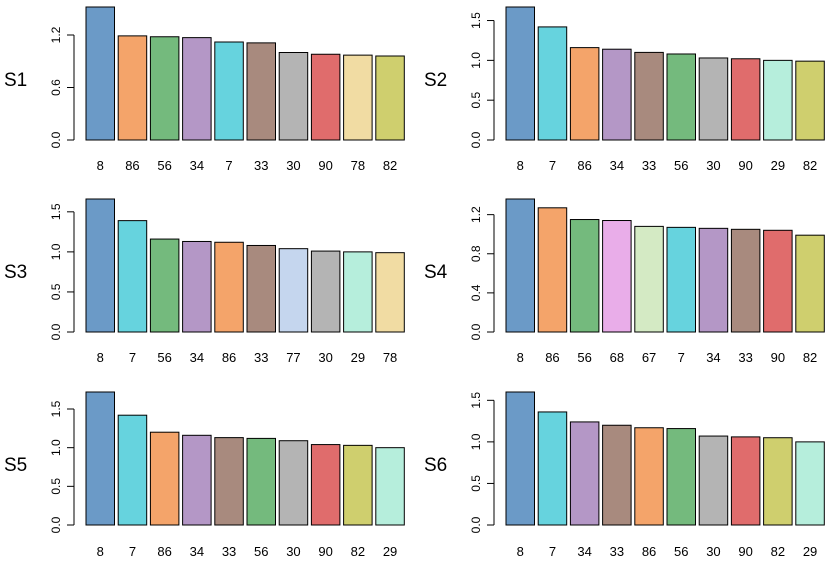  What do you see at coordinates (435, 465) in the screenshot?
I see `panel-label: S6` at bounding box center [435, 465].